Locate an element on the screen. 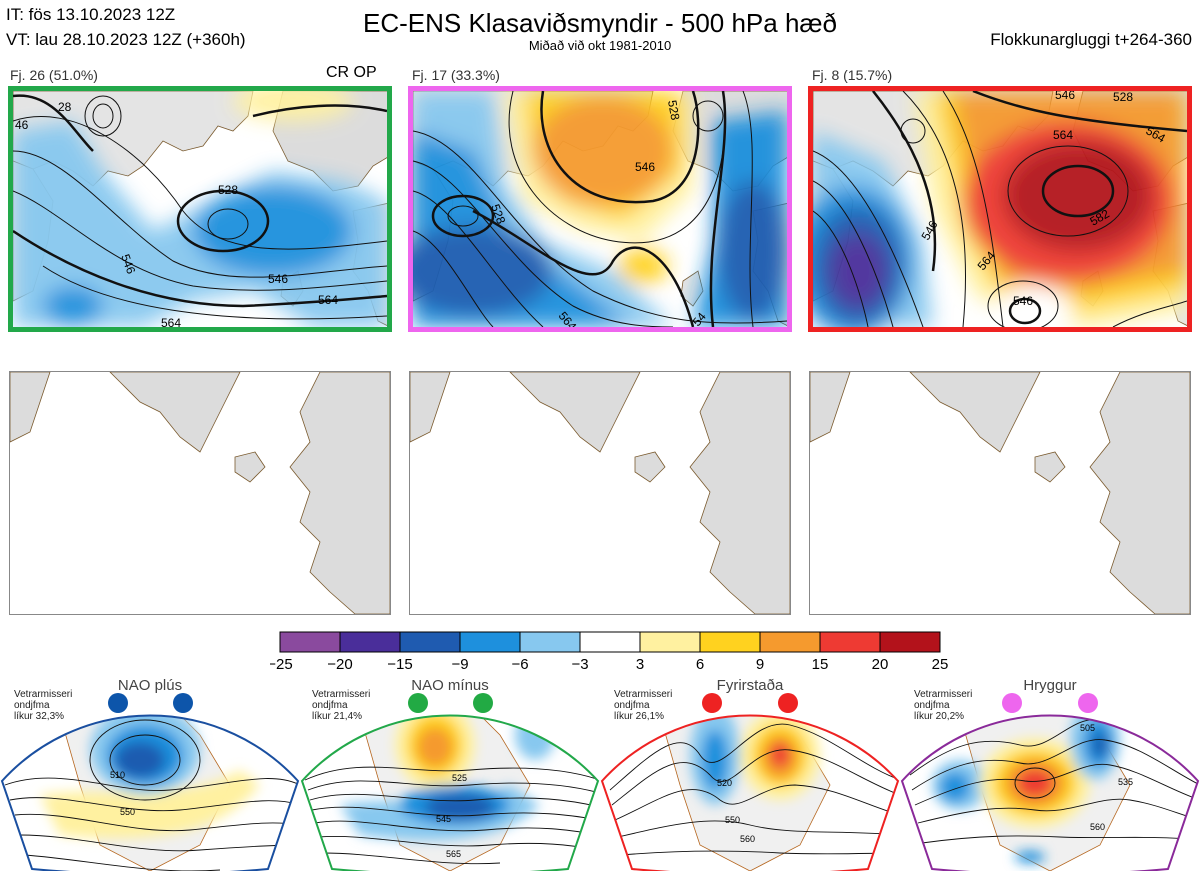 The width and height of the screenshot is (1200, 876). cluster-2-map: 528 546 564 528 54 is located at coordinates (600, 209).